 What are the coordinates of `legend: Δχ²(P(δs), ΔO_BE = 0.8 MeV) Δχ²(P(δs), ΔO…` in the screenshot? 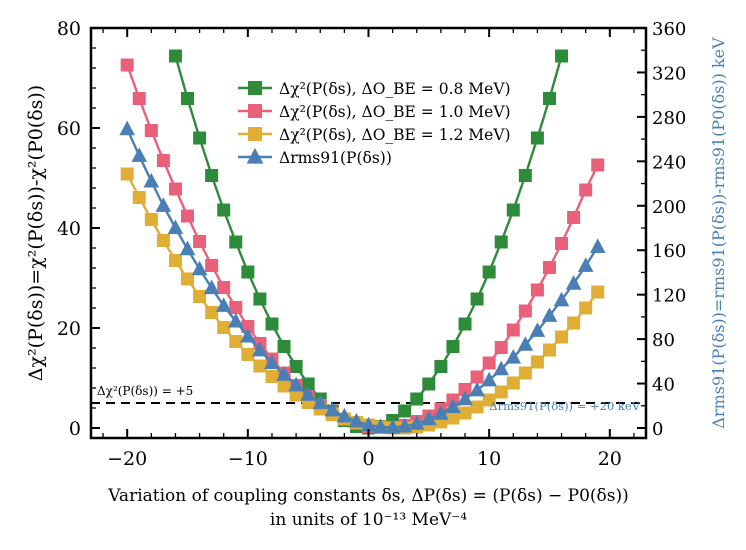 It's located at (374, 123).